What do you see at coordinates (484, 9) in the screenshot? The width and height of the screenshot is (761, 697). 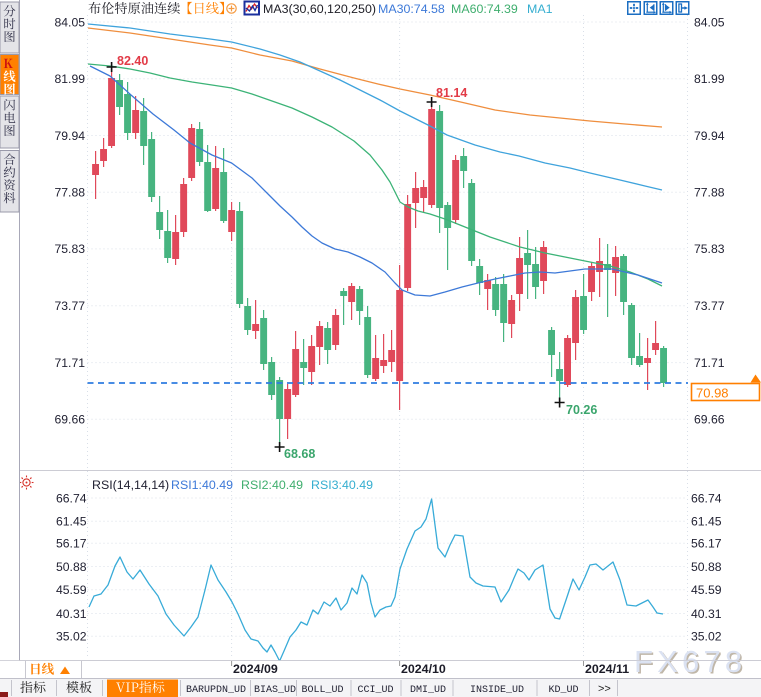 I see `svg-text: MA60:74.39` at bounding box center [484, 9].